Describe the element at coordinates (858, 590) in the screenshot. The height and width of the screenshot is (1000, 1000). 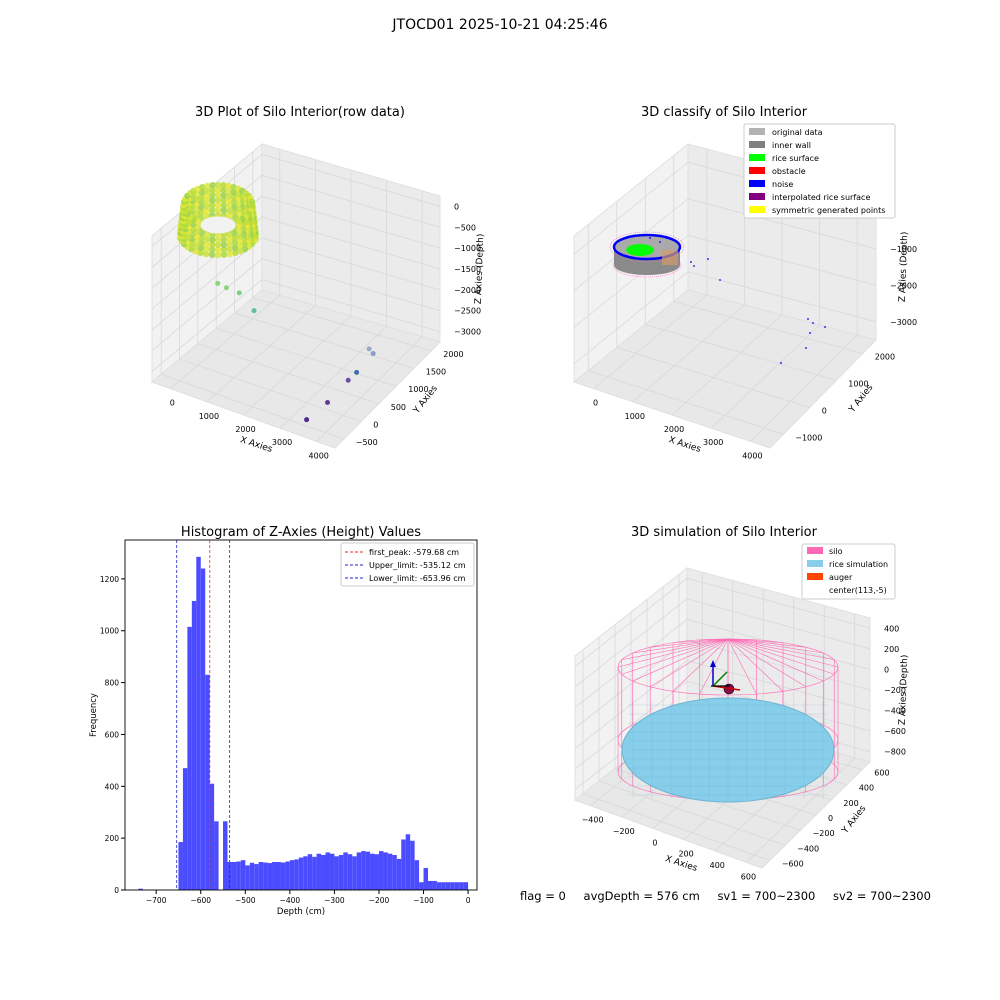
I see `legend-entry: center(113,-5)` at that location.